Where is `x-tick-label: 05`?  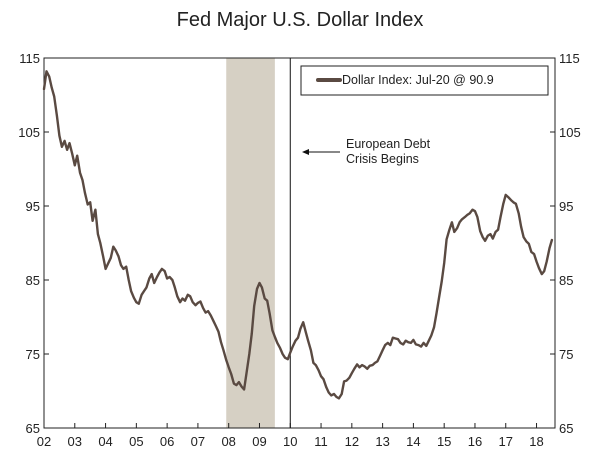 x-tick-label: 05 is located at coordinates (136, 441).